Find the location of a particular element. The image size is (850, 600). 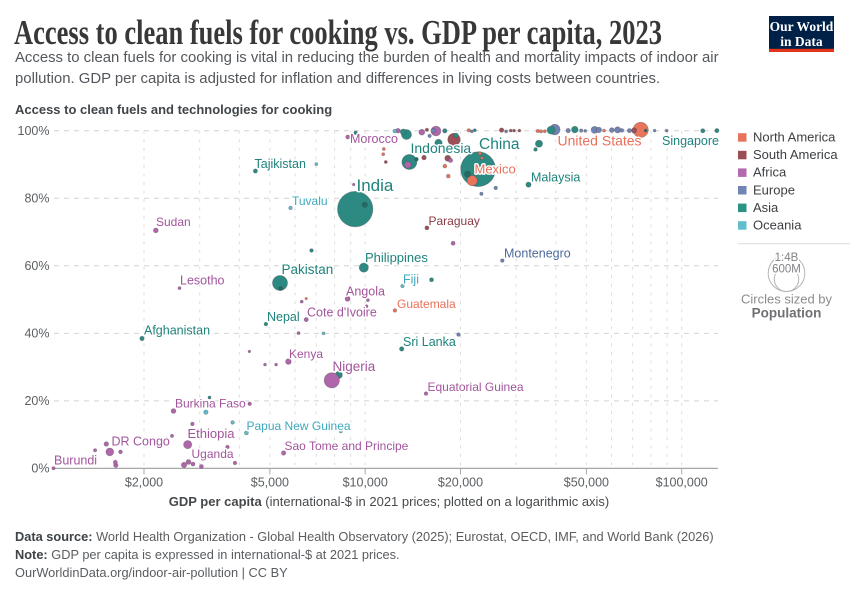

svg-text: $2,000 is located at coordinates (144, 483).